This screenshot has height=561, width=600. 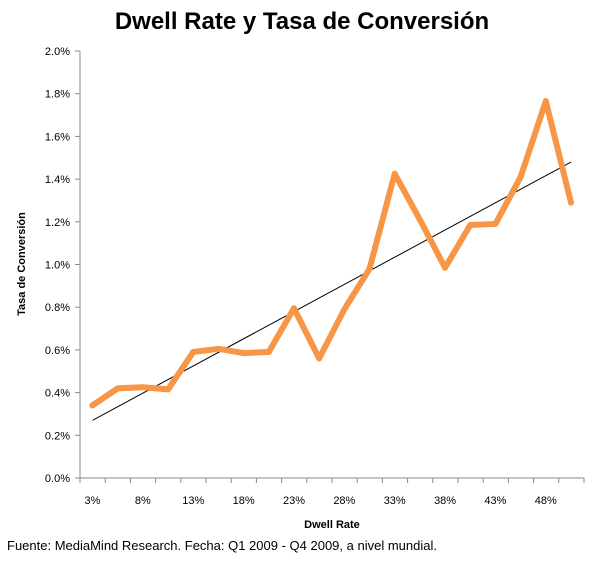 What do you see at coordinates (302, 21) in the screenshot?
I see `chart-title: Dwell Rate y Tasa de Conversión` at bounding box center [302, 21].